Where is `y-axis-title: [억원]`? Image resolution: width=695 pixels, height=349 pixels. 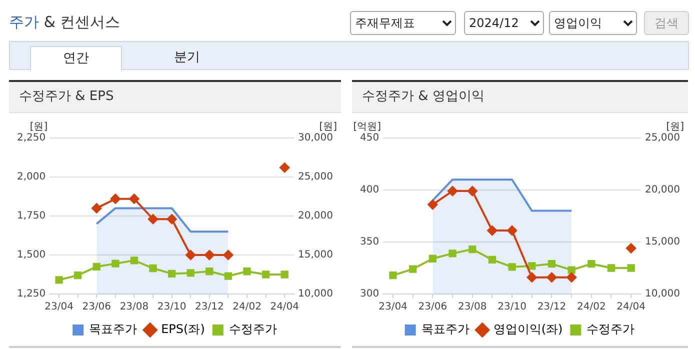 y-axis-title: [억원] is located at coordinates (367, 127).